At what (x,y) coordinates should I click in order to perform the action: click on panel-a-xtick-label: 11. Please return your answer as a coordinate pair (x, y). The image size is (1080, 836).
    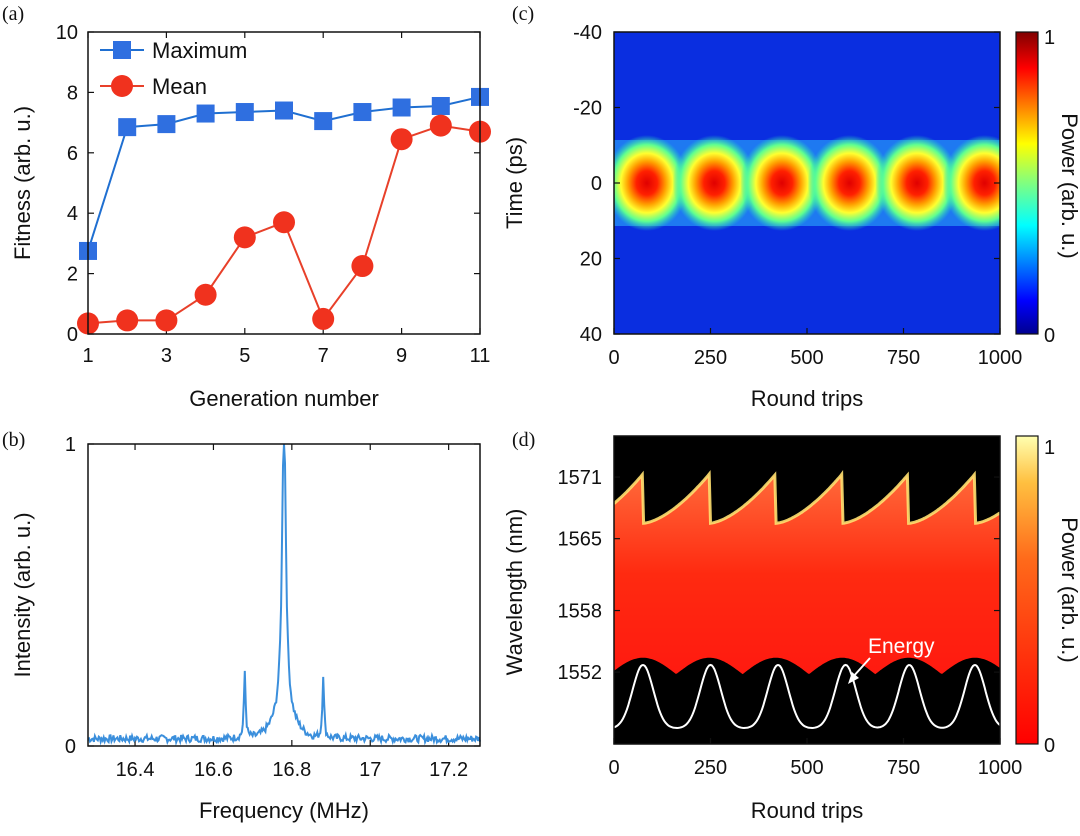
    Looking at the image, I should click on (480, 356).